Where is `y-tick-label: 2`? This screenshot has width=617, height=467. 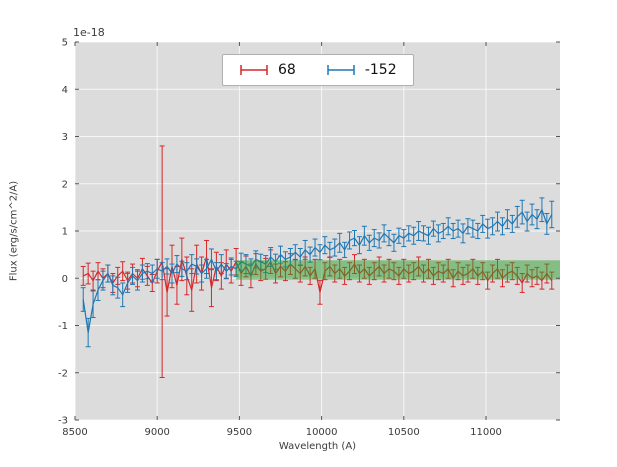 y-tick-label: 2 is located at coordinates (65, 184).